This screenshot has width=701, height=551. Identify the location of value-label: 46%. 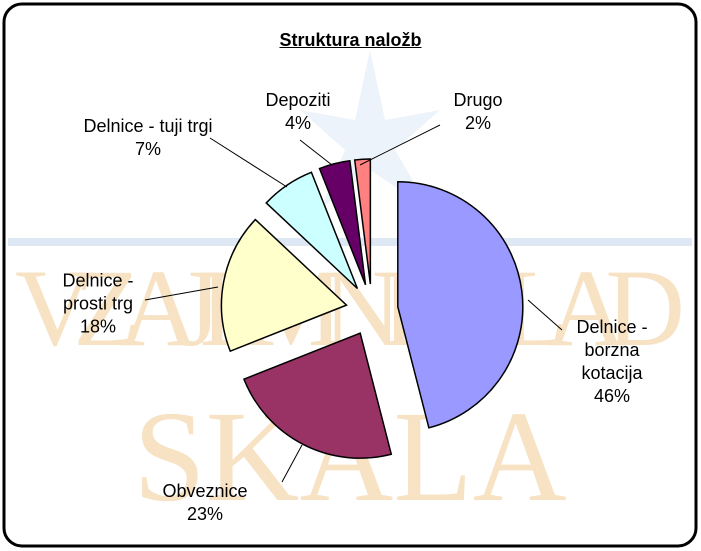
(612, 396).